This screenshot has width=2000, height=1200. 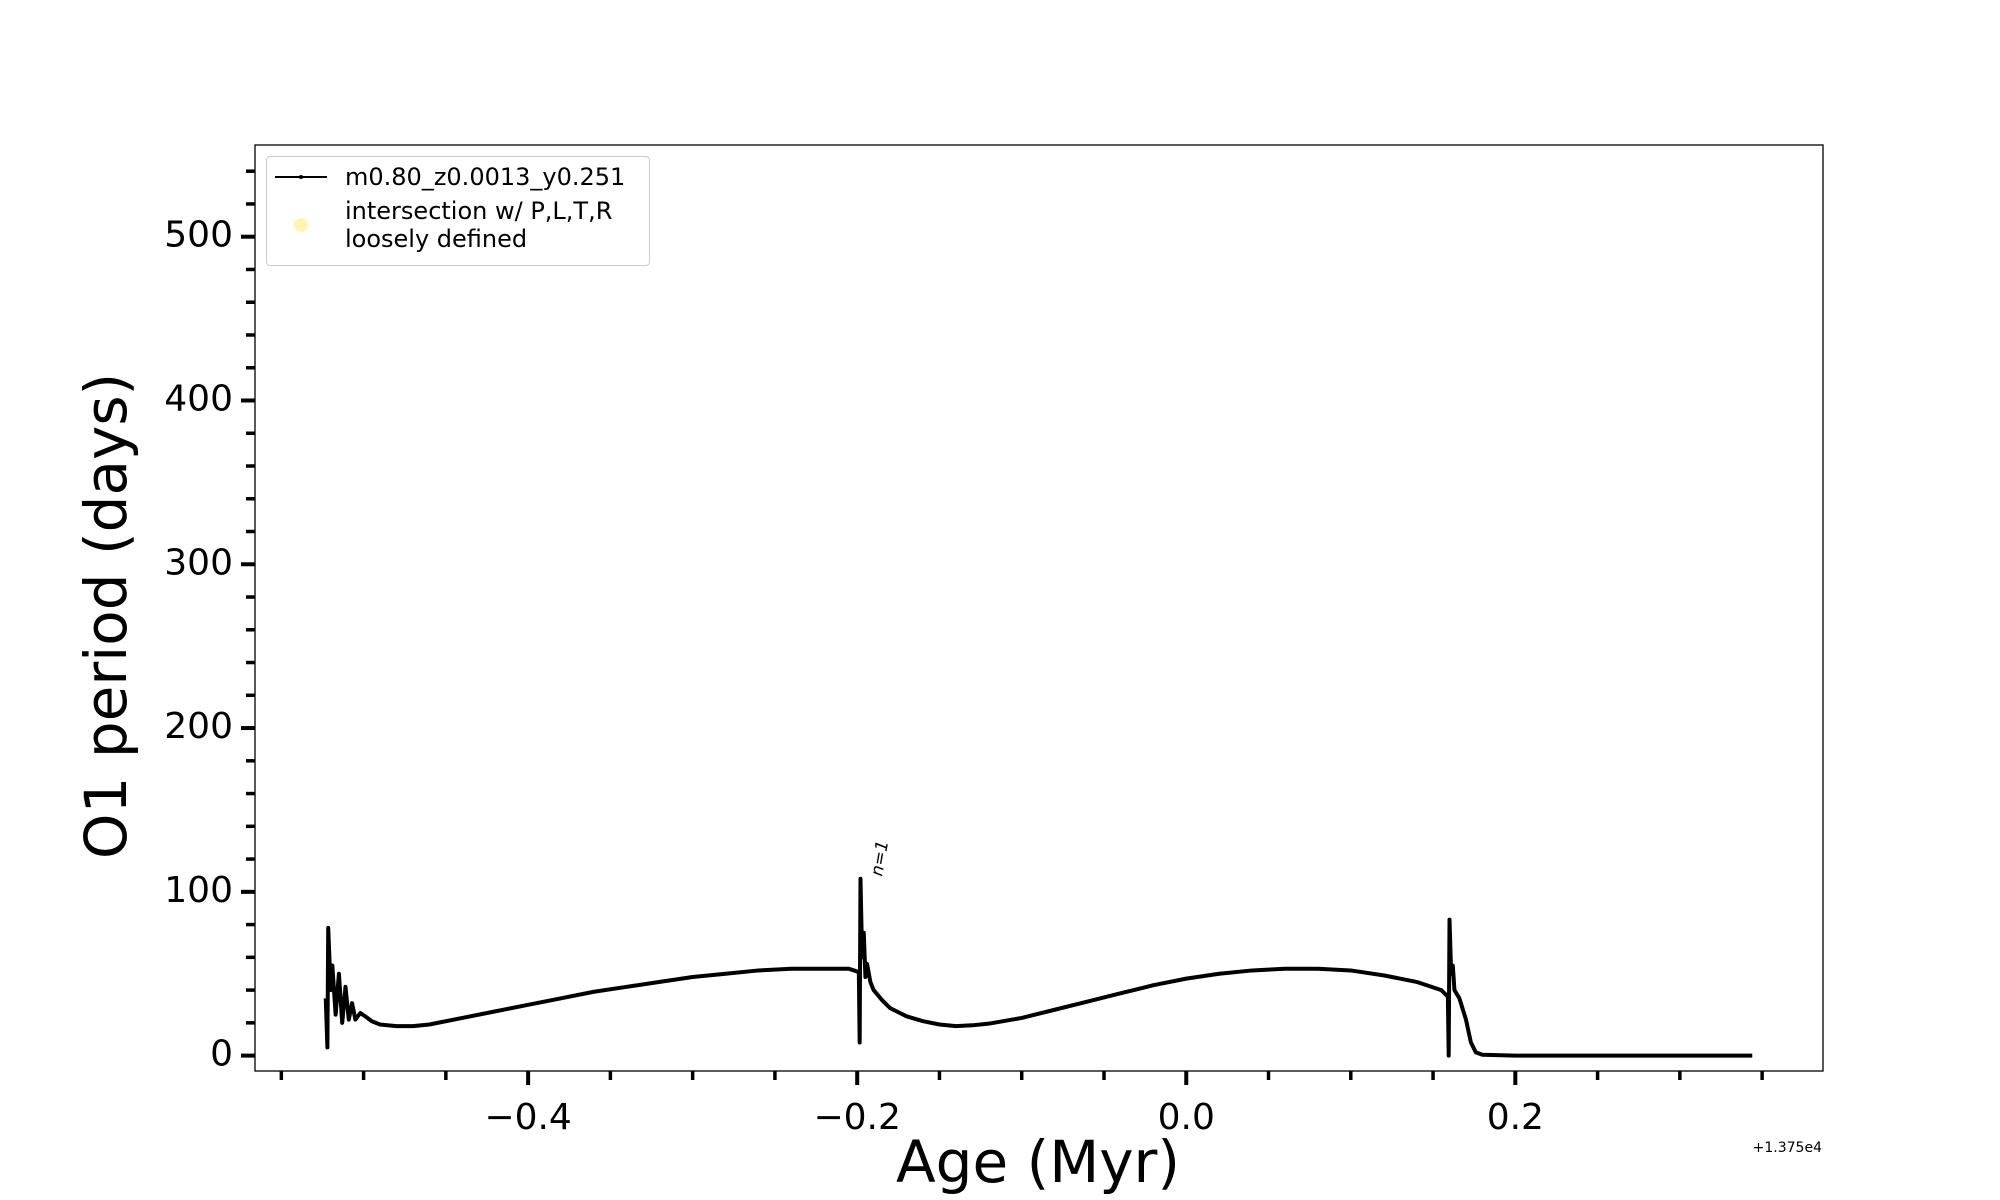 What do you see at coordinates (880, 858) in the screenshot?
I see `annotation: n=1` at bounding box center [880, 858].